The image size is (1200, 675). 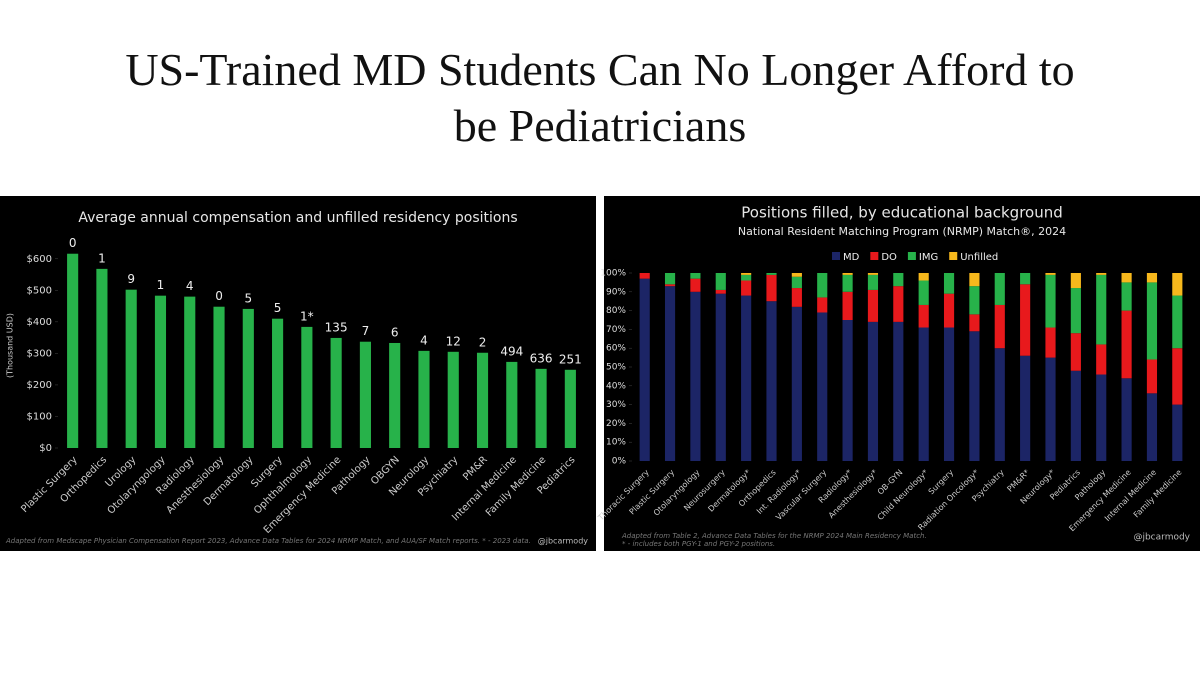 I want to click on bar-label: 2, so click(x=483, y=342).